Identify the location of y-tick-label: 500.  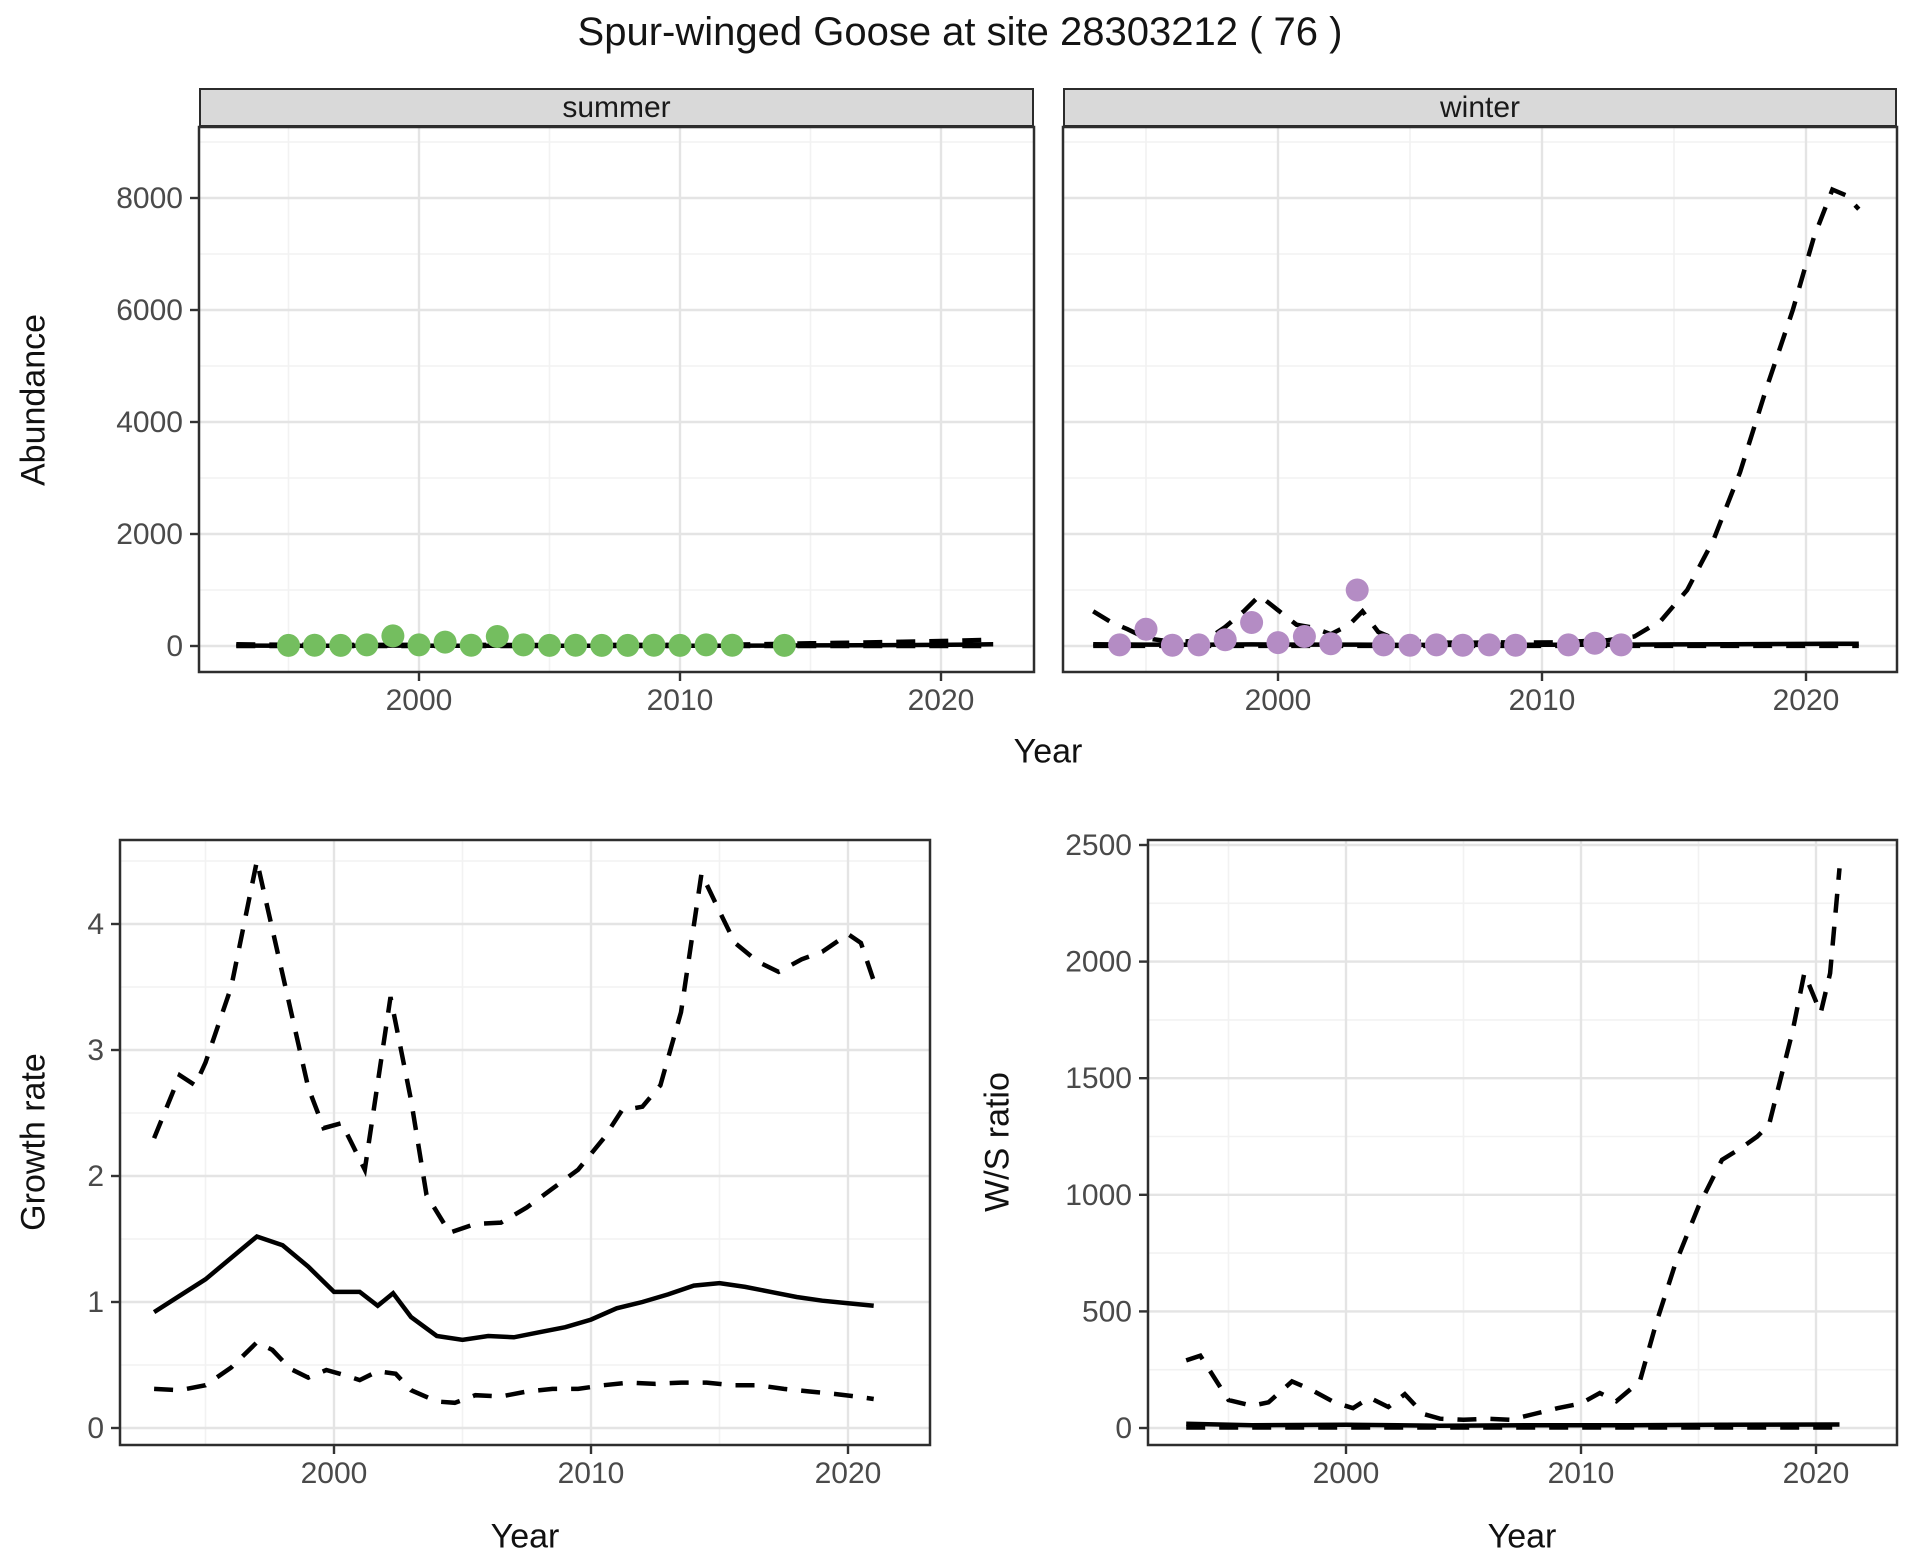
(1107, 1311).